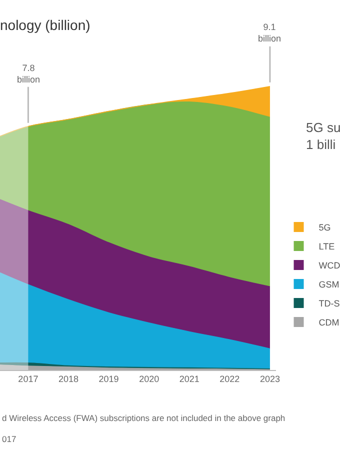  Describe the element at coordinates (68, 379) in the screenshot. I see `x-tick-label: 2018` at that location.